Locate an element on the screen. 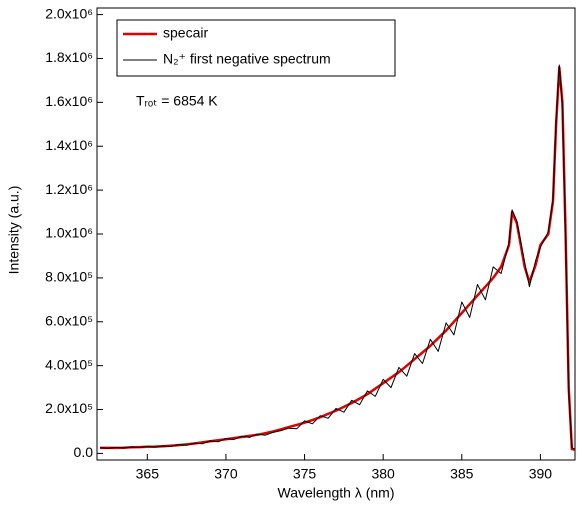  y-tick-label: 1.0x10⁶ is located at coordinates (69, 233).